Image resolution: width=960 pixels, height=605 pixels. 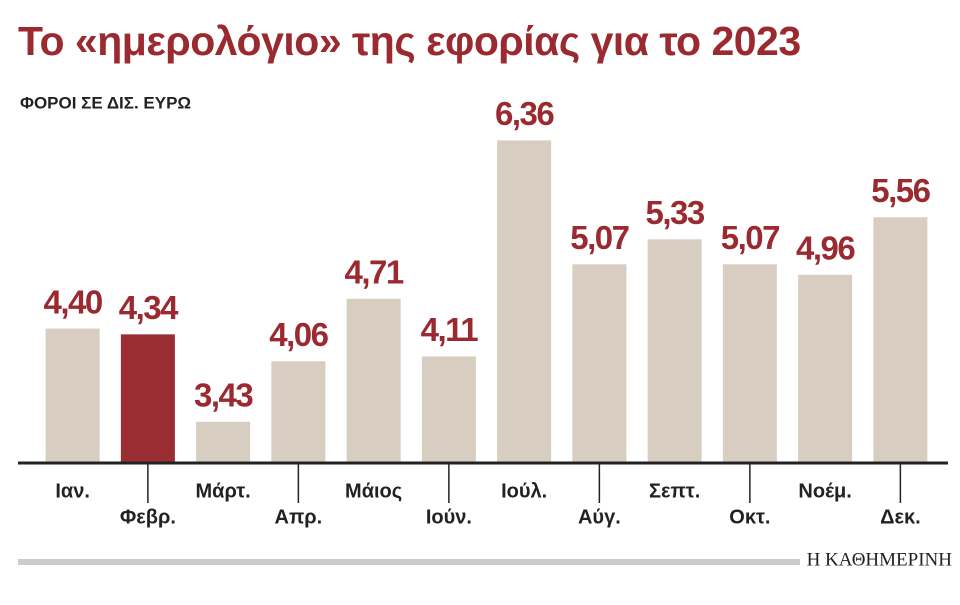 What do you see at coordinates (73, 301) in the screenshot?
I see `value-label: 4,40` at bounding box center [73, 301].